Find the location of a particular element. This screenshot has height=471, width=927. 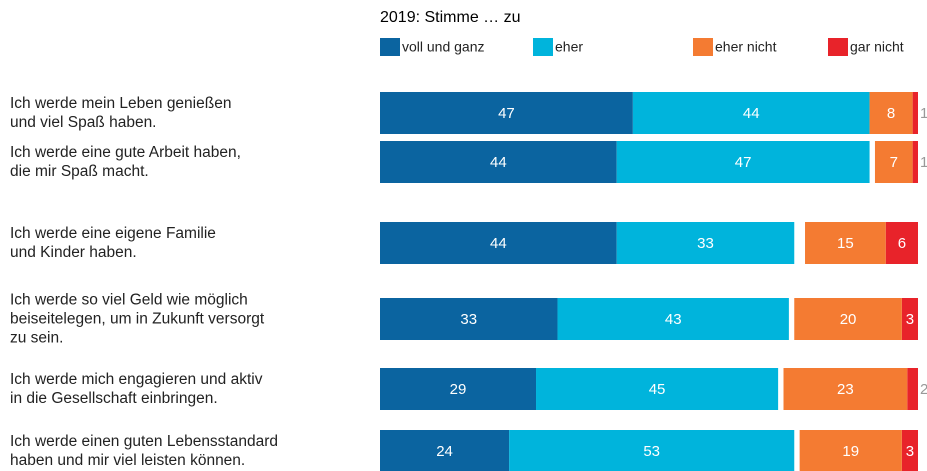

value-label: 15 is located at coordinates (845, 243).